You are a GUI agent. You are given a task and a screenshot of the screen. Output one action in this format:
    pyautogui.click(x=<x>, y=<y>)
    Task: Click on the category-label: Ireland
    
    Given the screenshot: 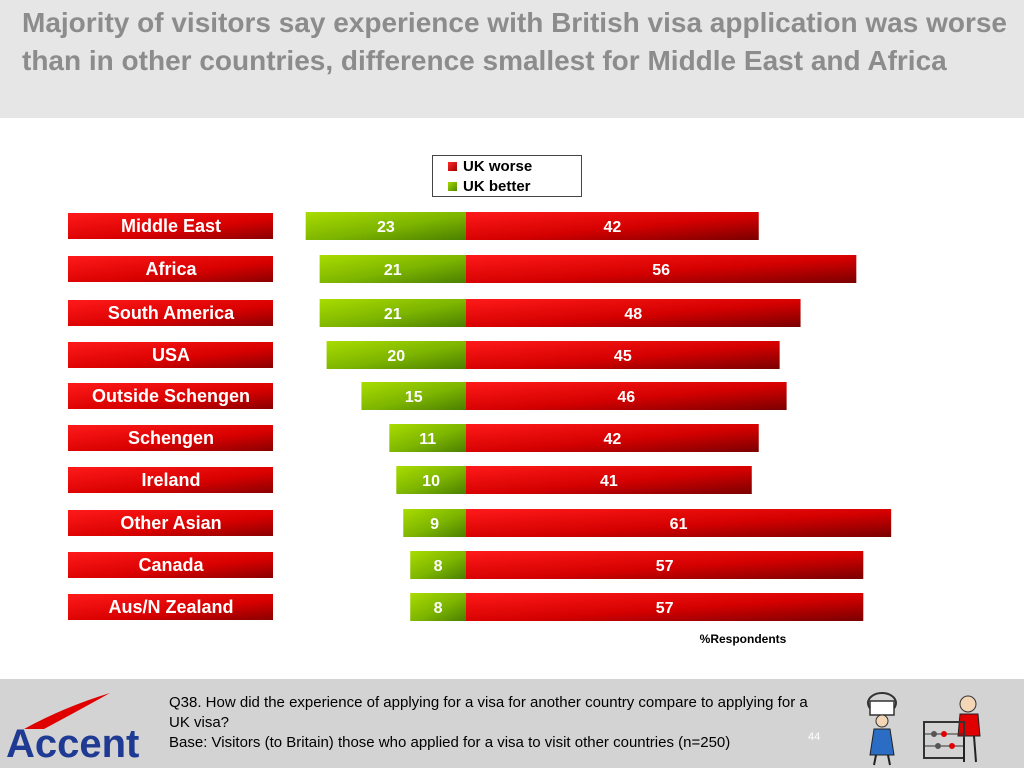 What is the action you would take?
    pyautogui.click(x=170, y=480)
    